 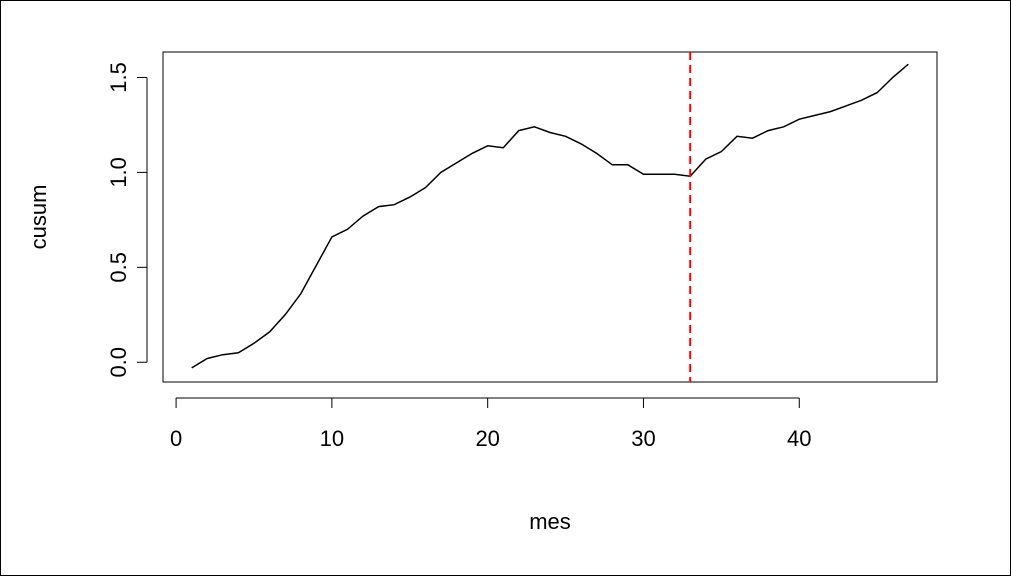 What do you see at coordinates (550, 521) in the screenshot?
I see `x-axis-label: mes` at bounding box center [550, 521].